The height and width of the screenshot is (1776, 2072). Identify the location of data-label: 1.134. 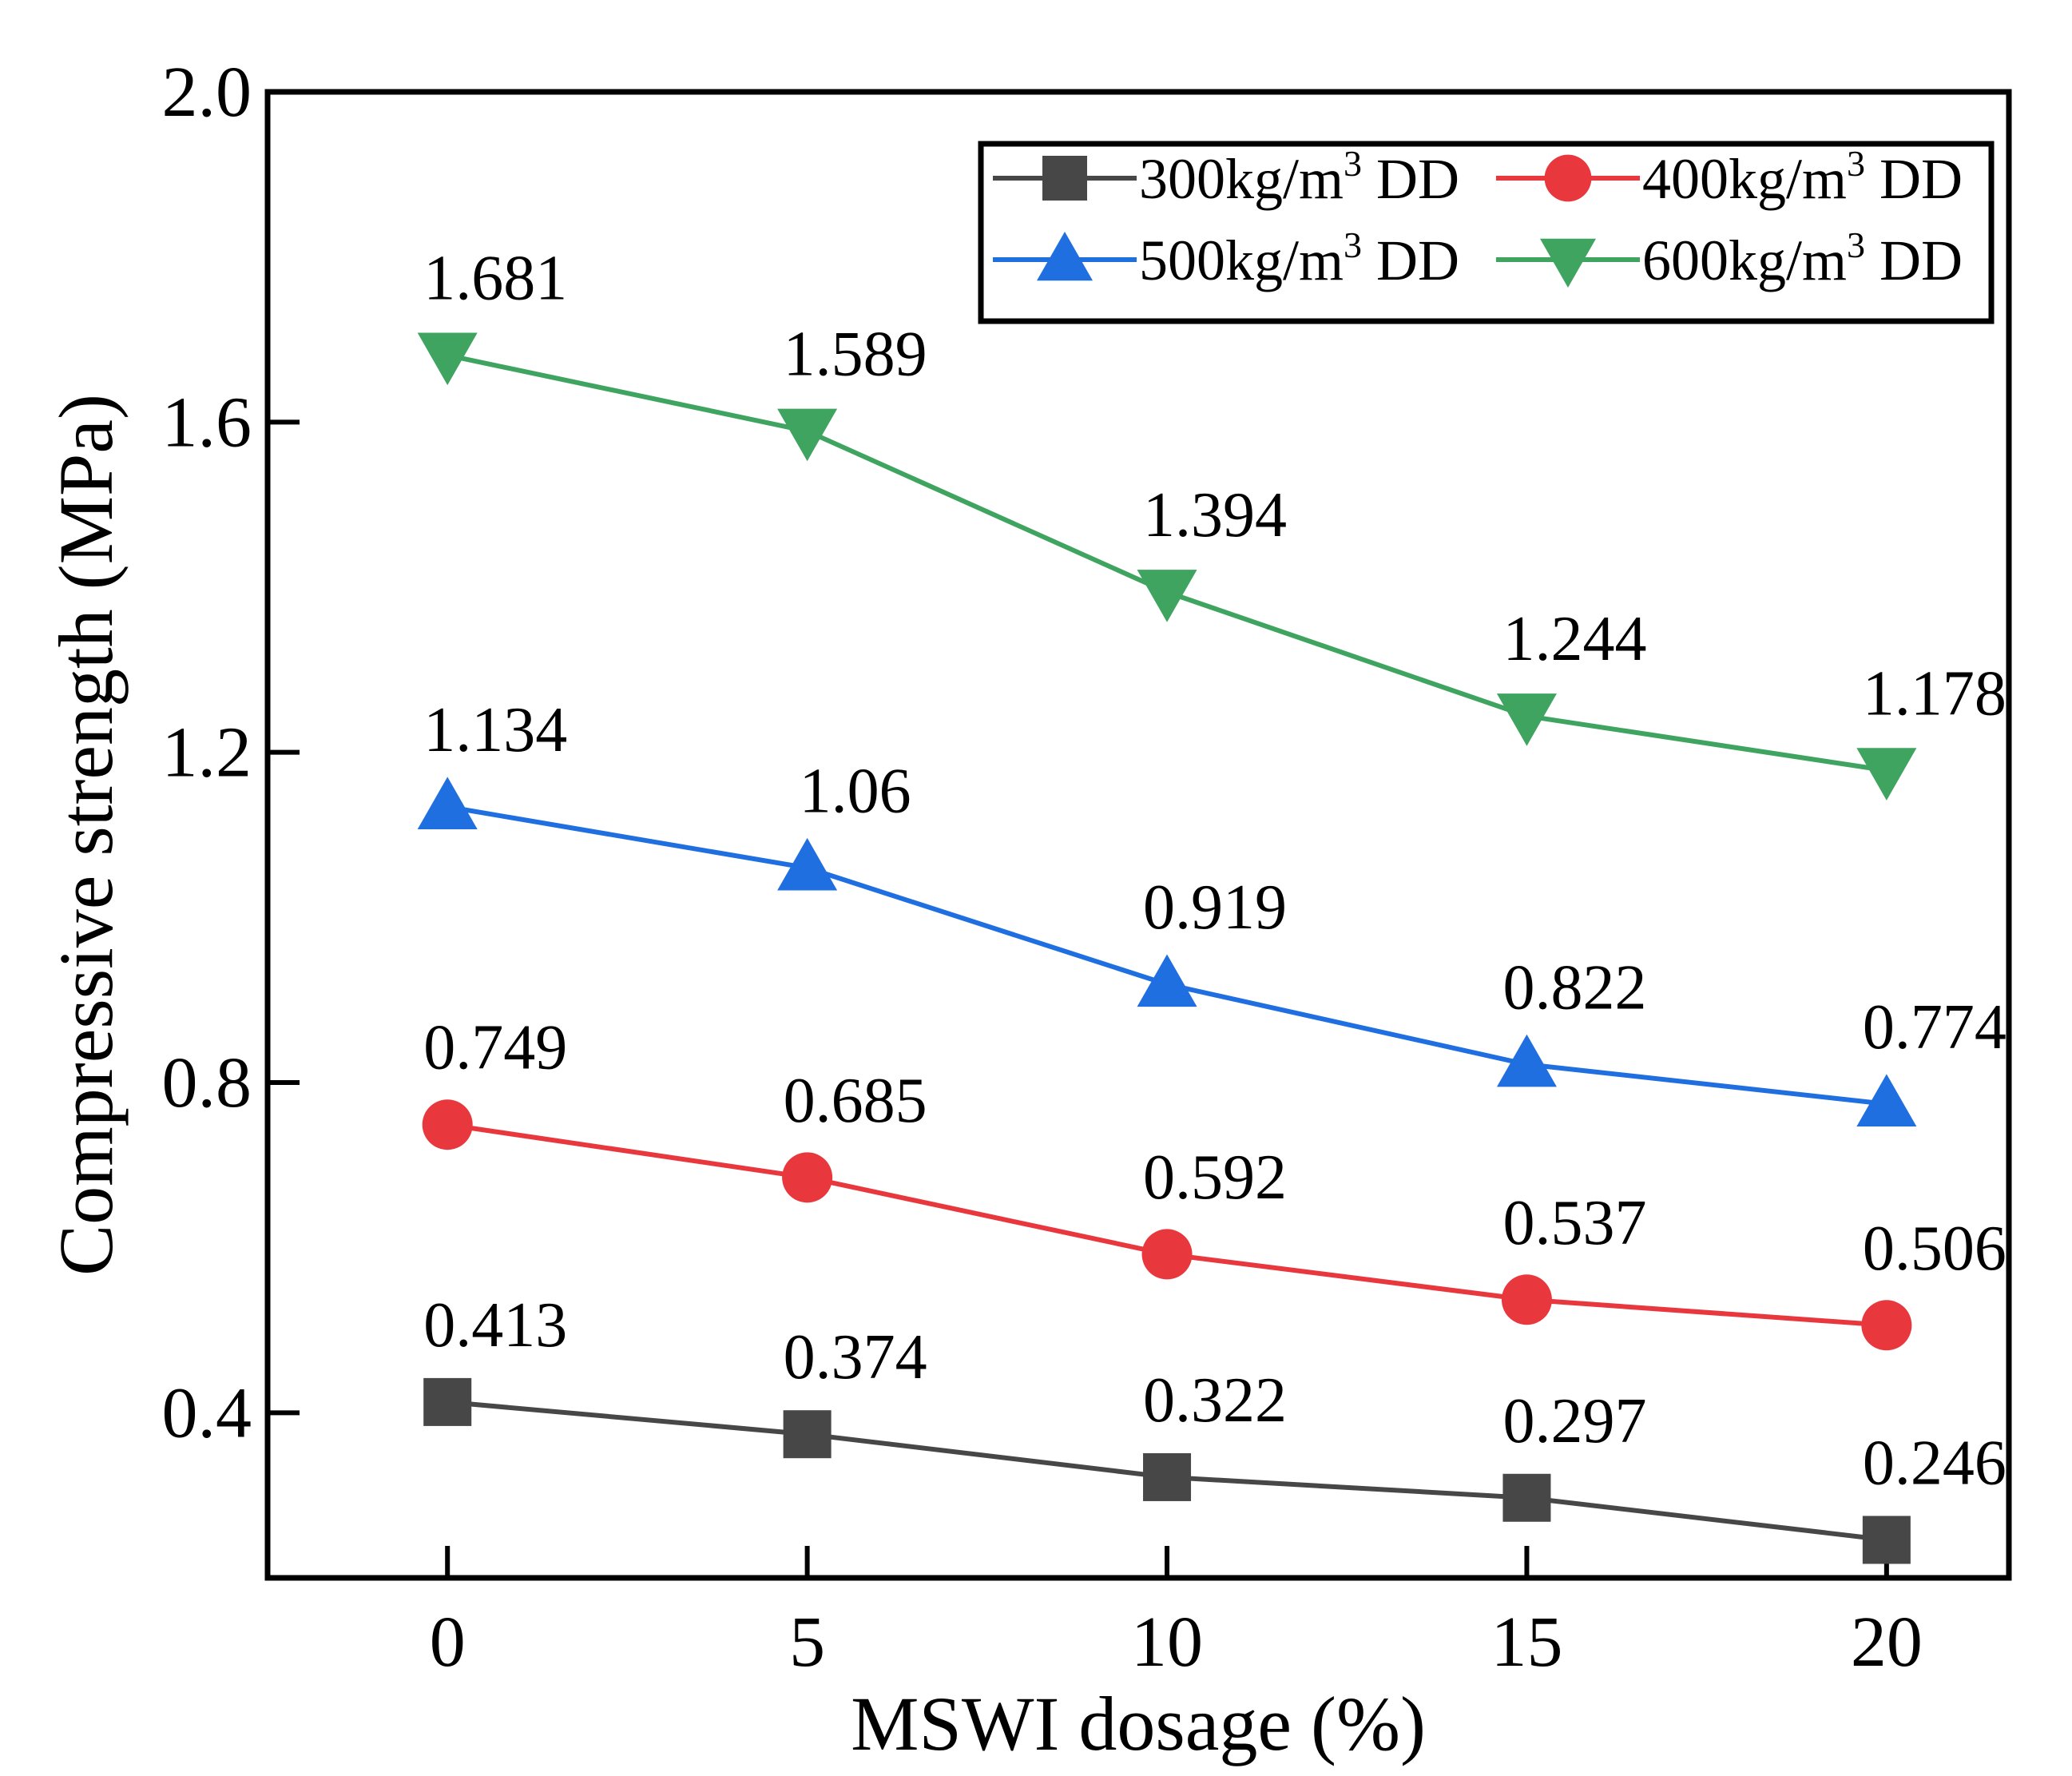
(495, 730).